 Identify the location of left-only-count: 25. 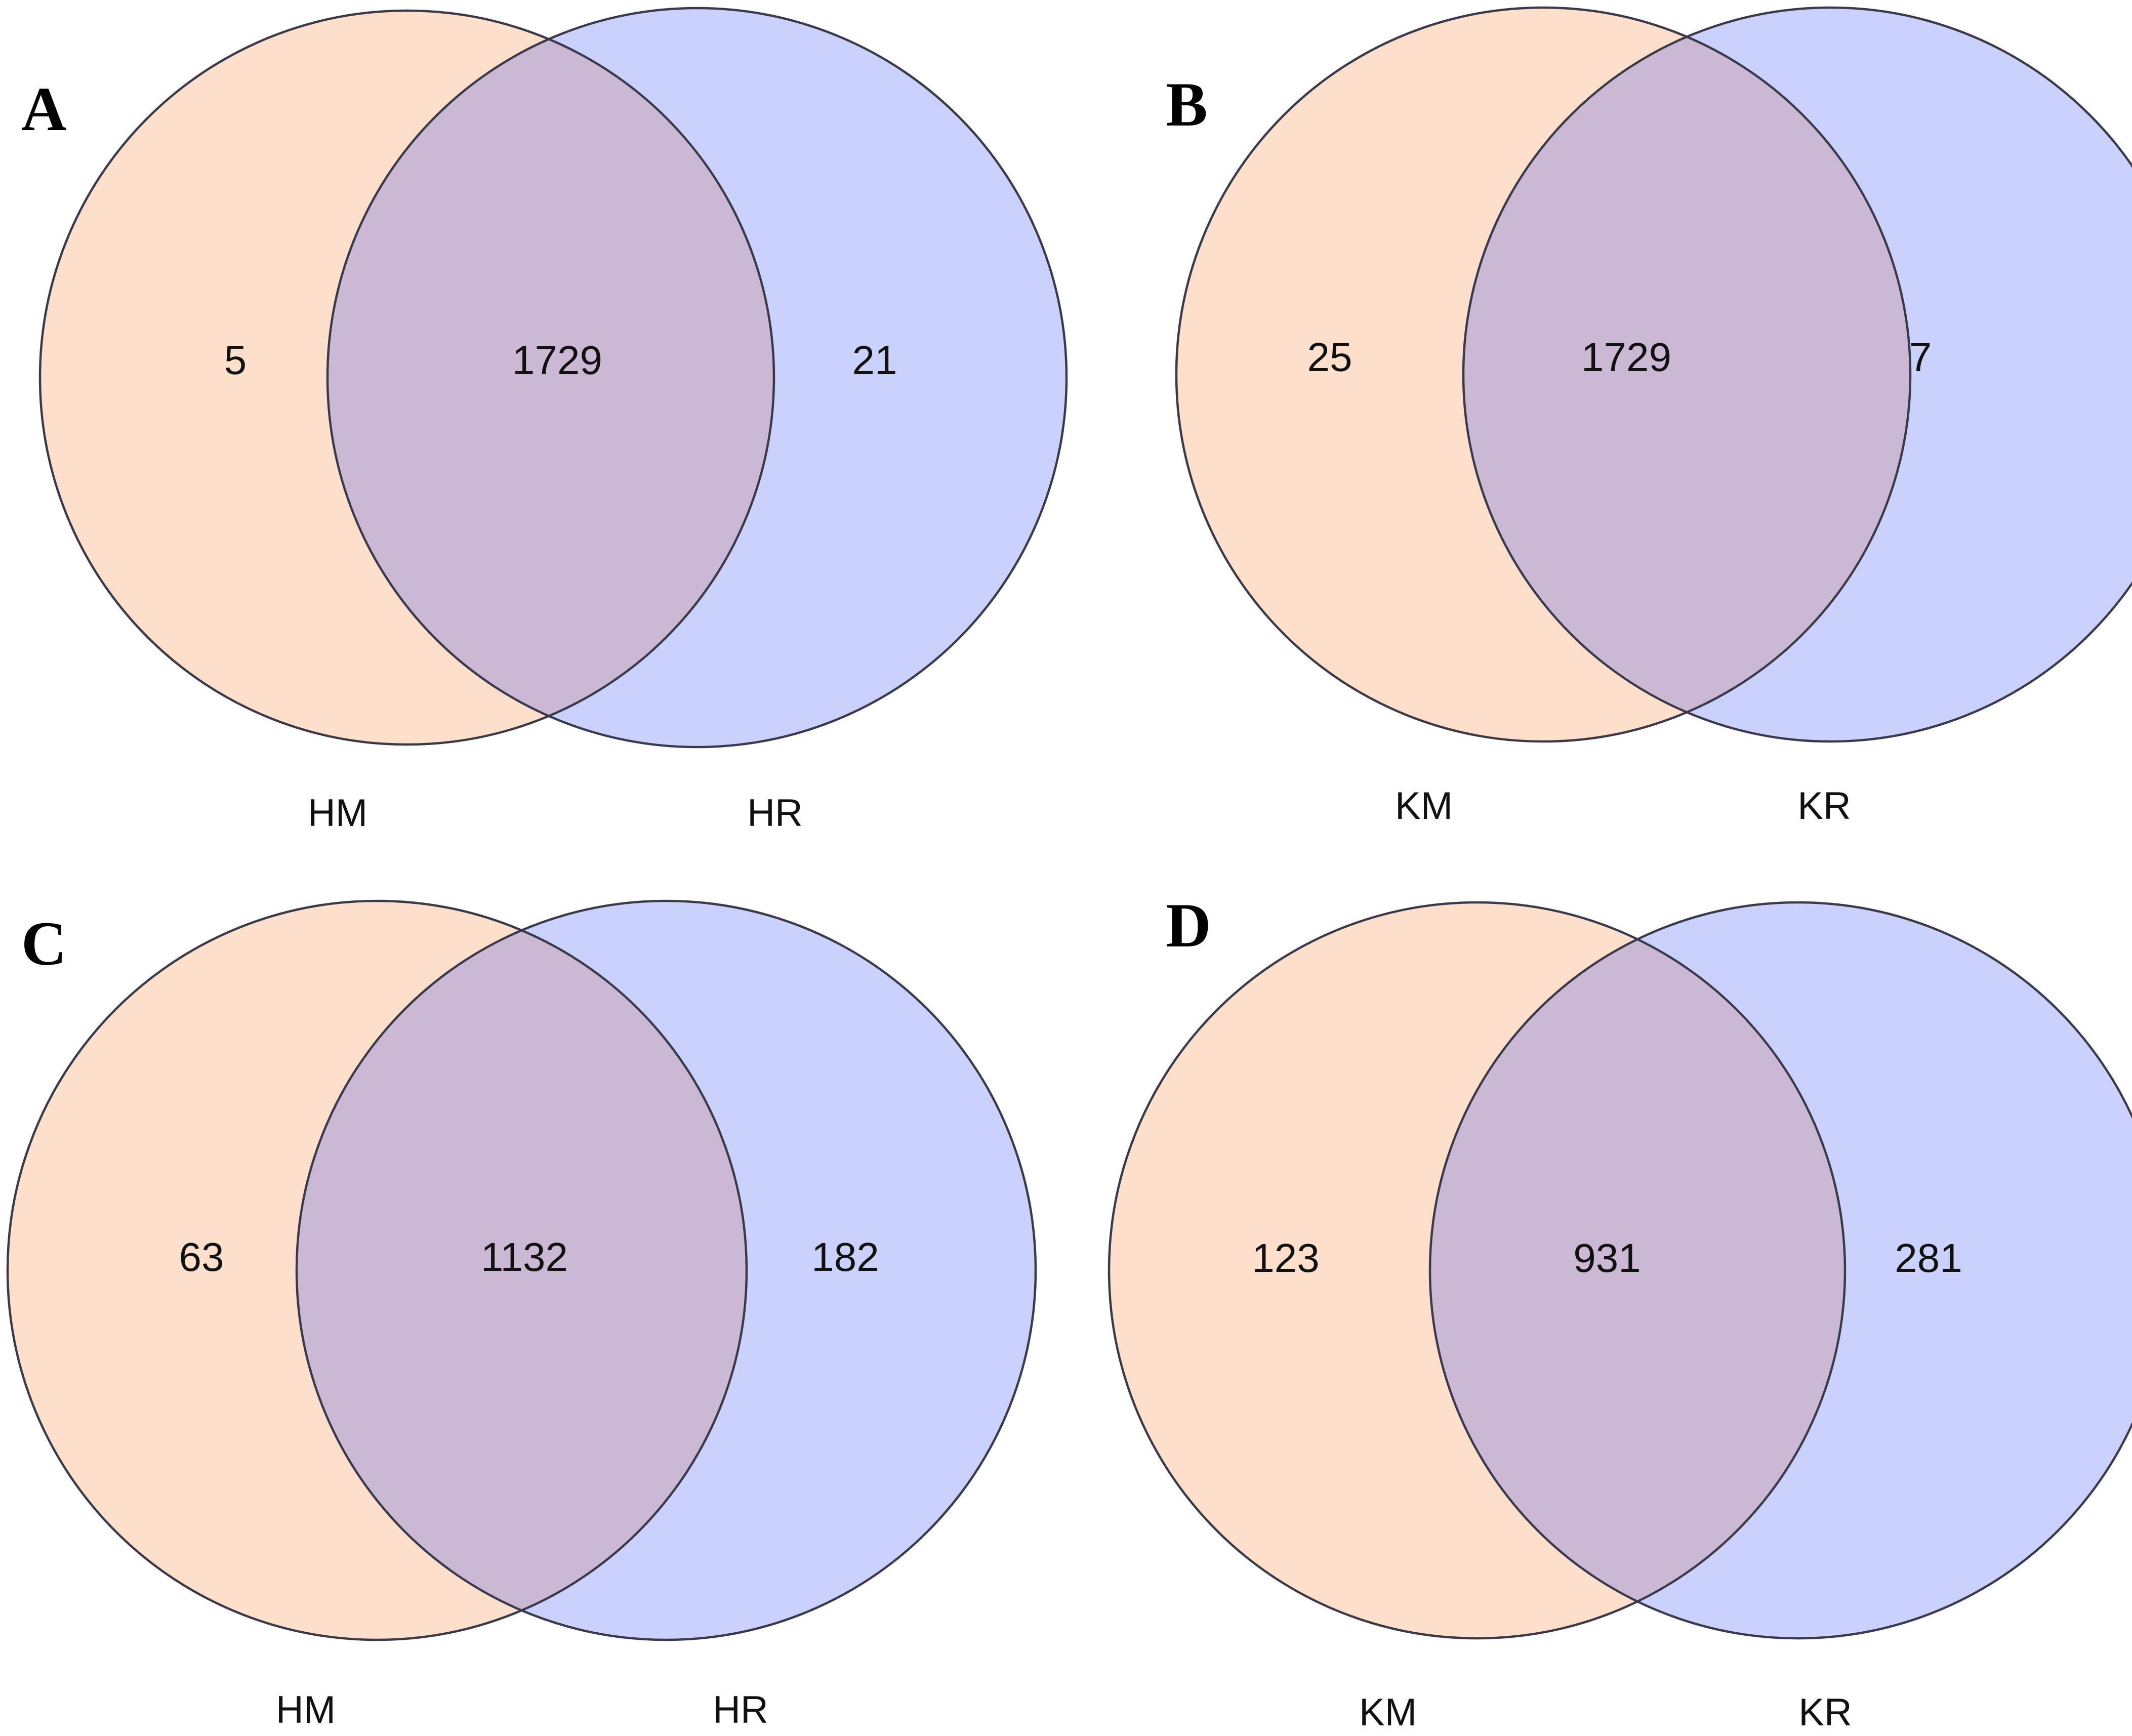
(1329, 357).